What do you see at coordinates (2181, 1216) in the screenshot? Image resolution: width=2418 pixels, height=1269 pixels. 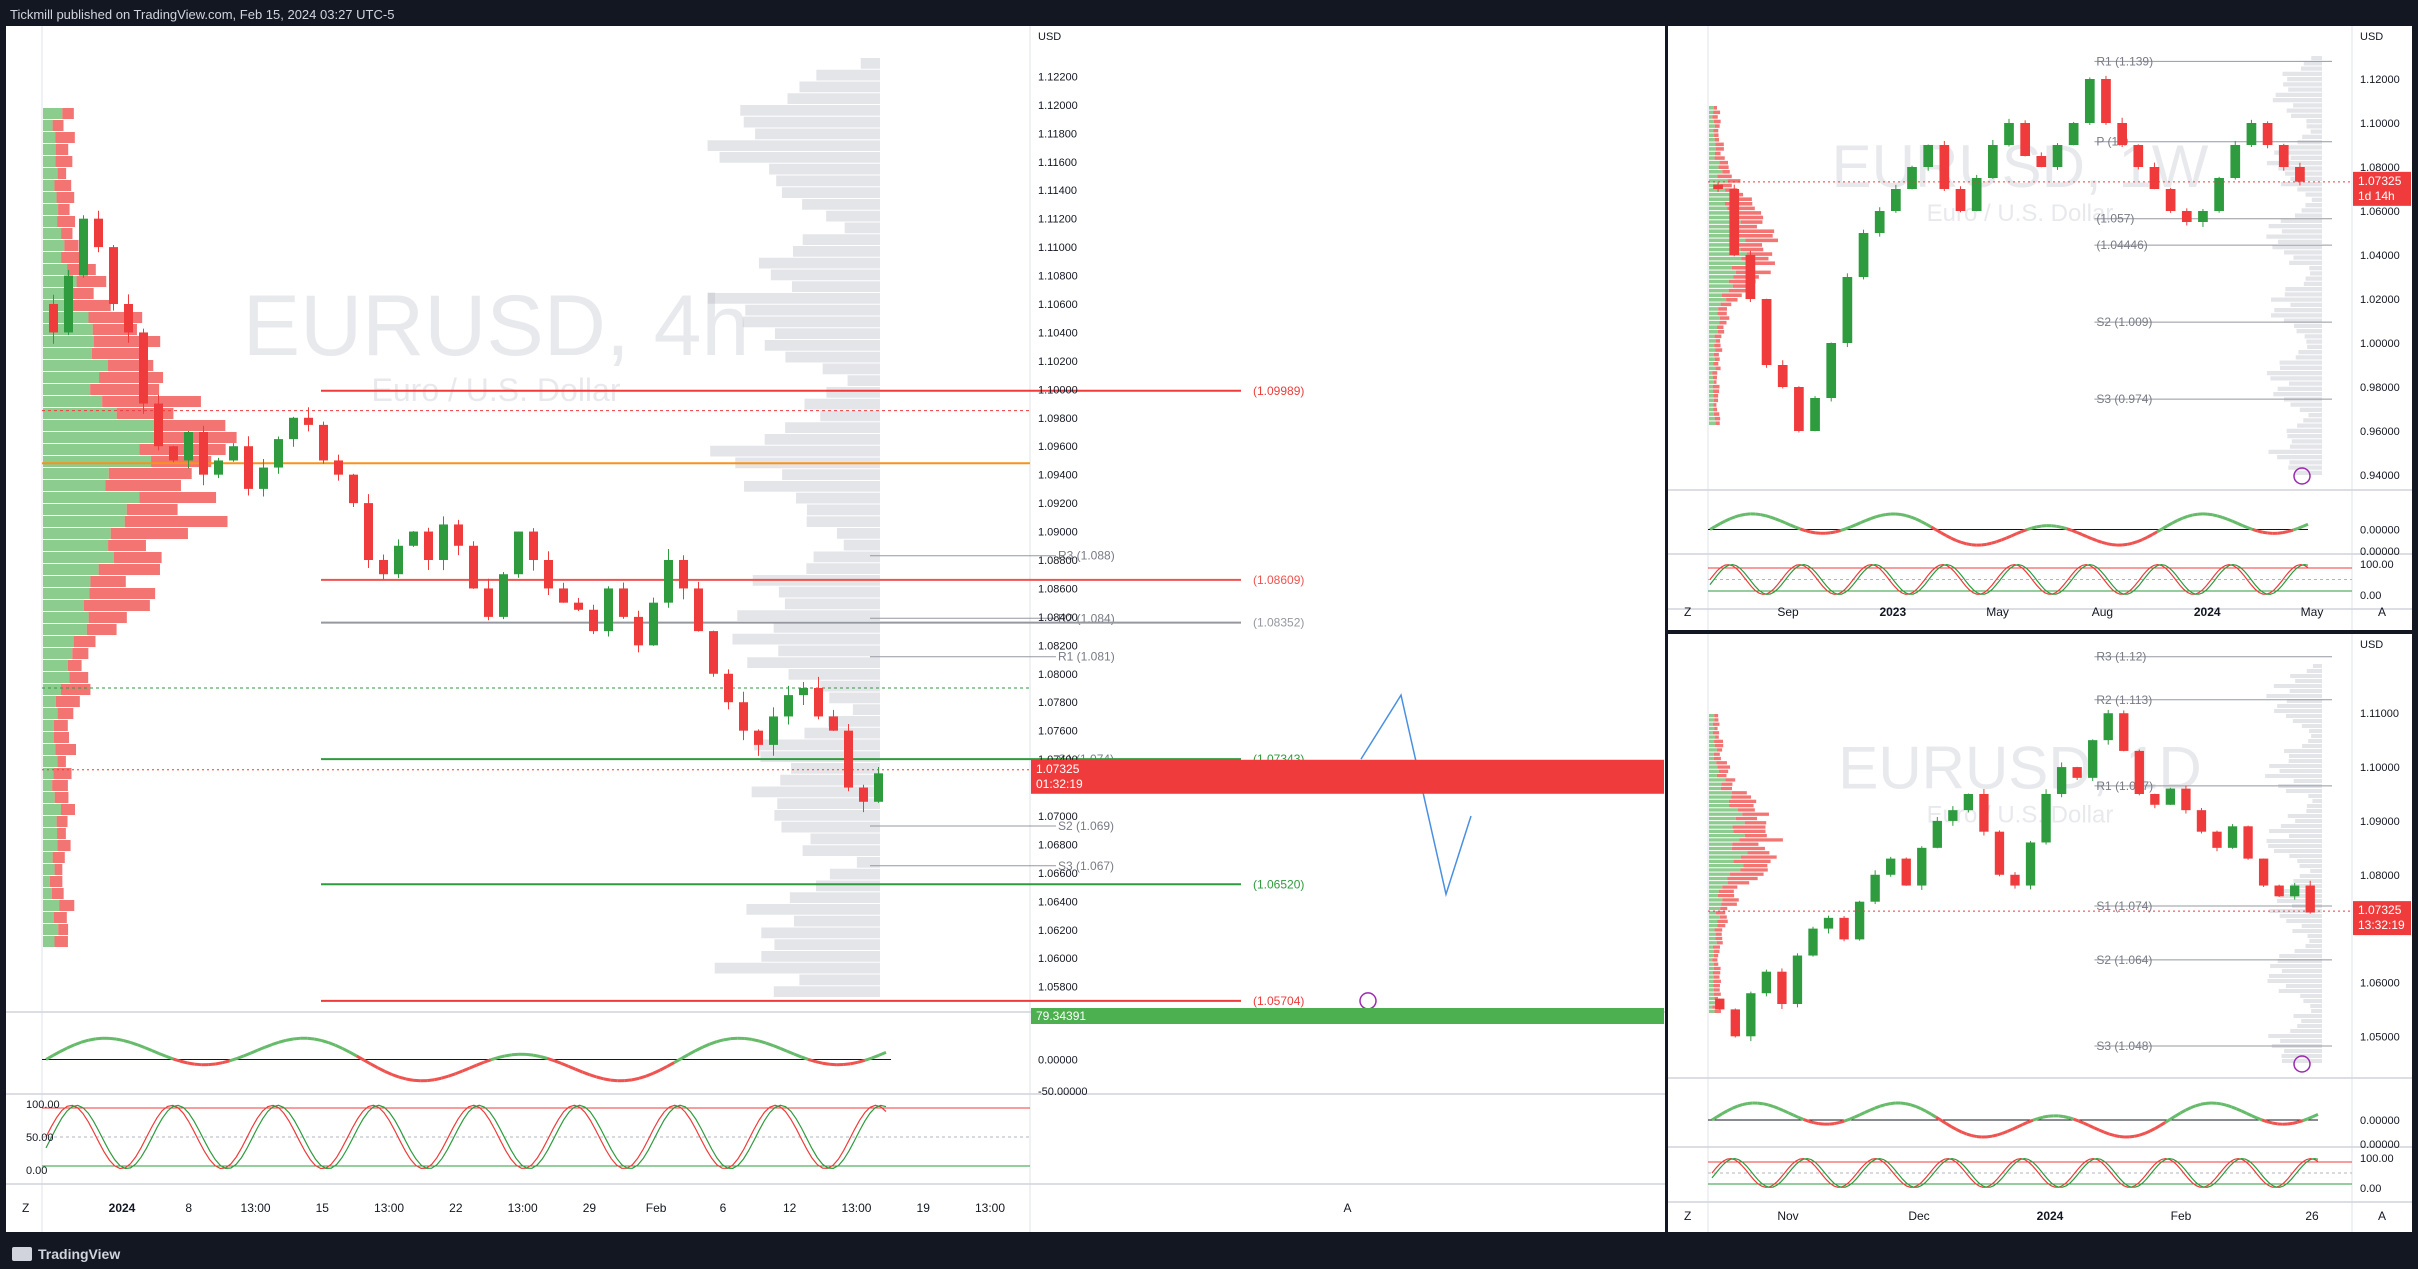 I see `time-tick-label: Feb` at bounding box center [2181, 1216].